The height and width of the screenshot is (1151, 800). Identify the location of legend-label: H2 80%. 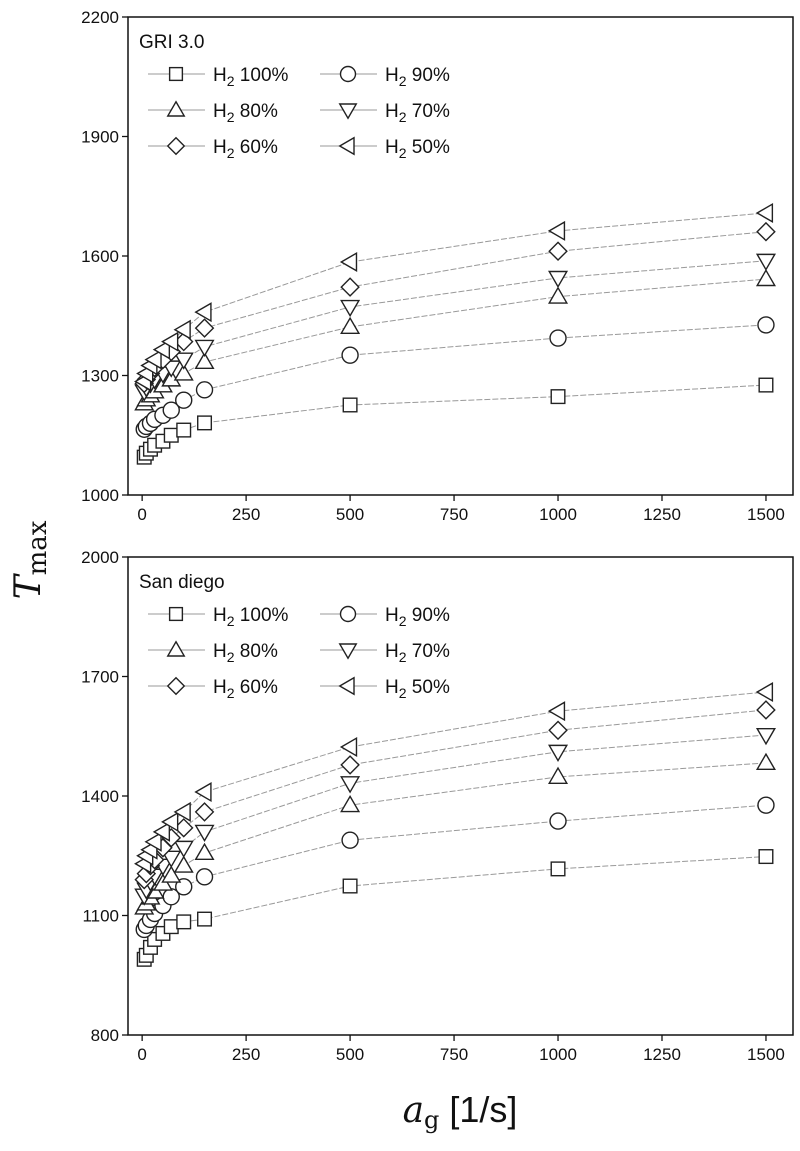
(245, 113).